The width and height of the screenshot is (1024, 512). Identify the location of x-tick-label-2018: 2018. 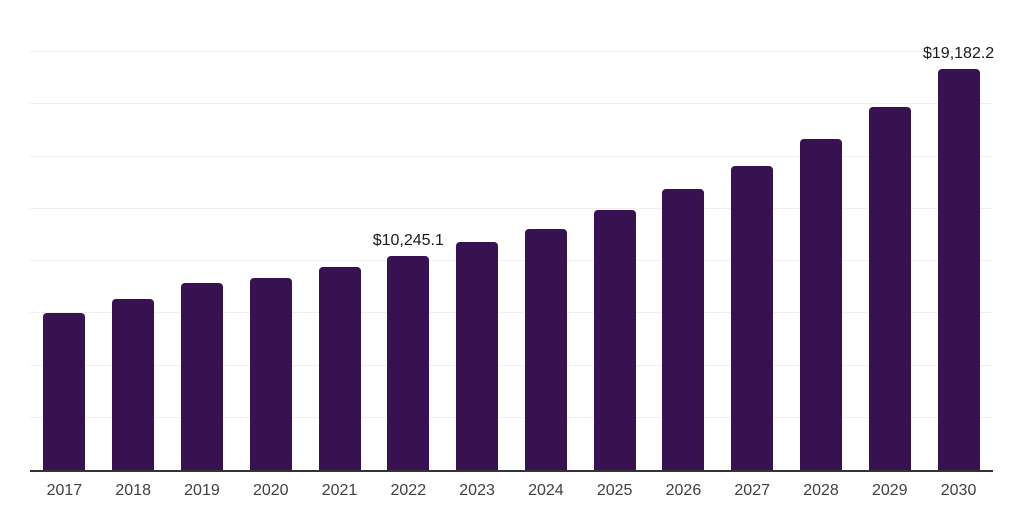
(133, 490).